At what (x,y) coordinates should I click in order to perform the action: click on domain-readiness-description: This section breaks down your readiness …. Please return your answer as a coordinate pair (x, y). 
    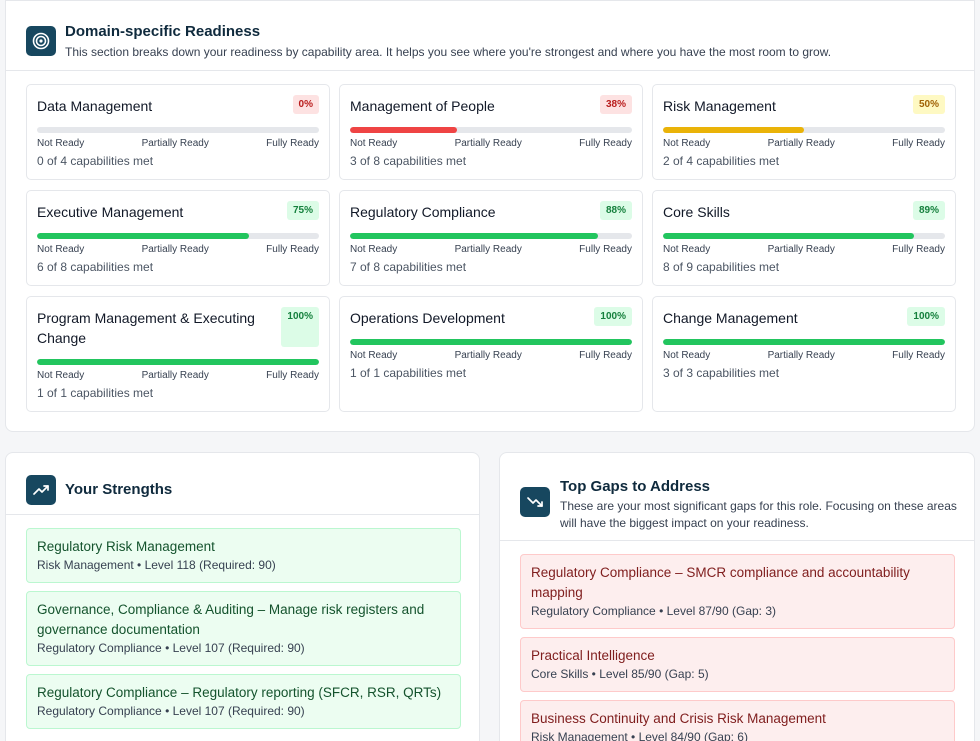
    Looking at the image, I should click on (448, 52).